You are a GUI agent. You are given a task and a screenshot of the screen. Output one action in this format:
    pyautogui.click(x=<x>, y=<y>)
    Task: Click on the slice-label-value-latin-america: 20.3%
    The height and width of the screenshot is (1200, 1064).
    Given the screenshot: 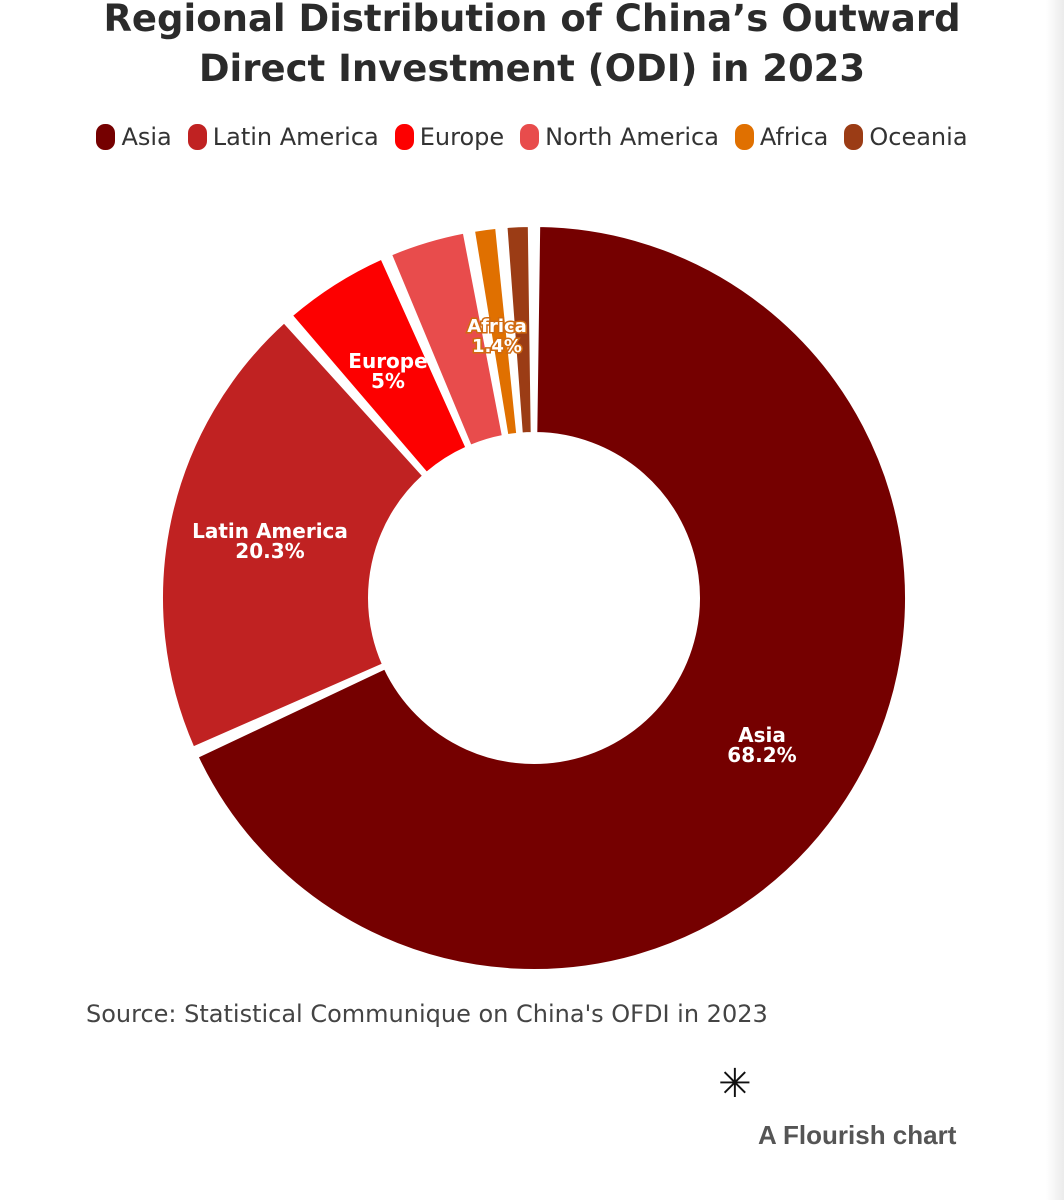 What is the action you would take?
    pyautogui.click(x=269, y=551)
    